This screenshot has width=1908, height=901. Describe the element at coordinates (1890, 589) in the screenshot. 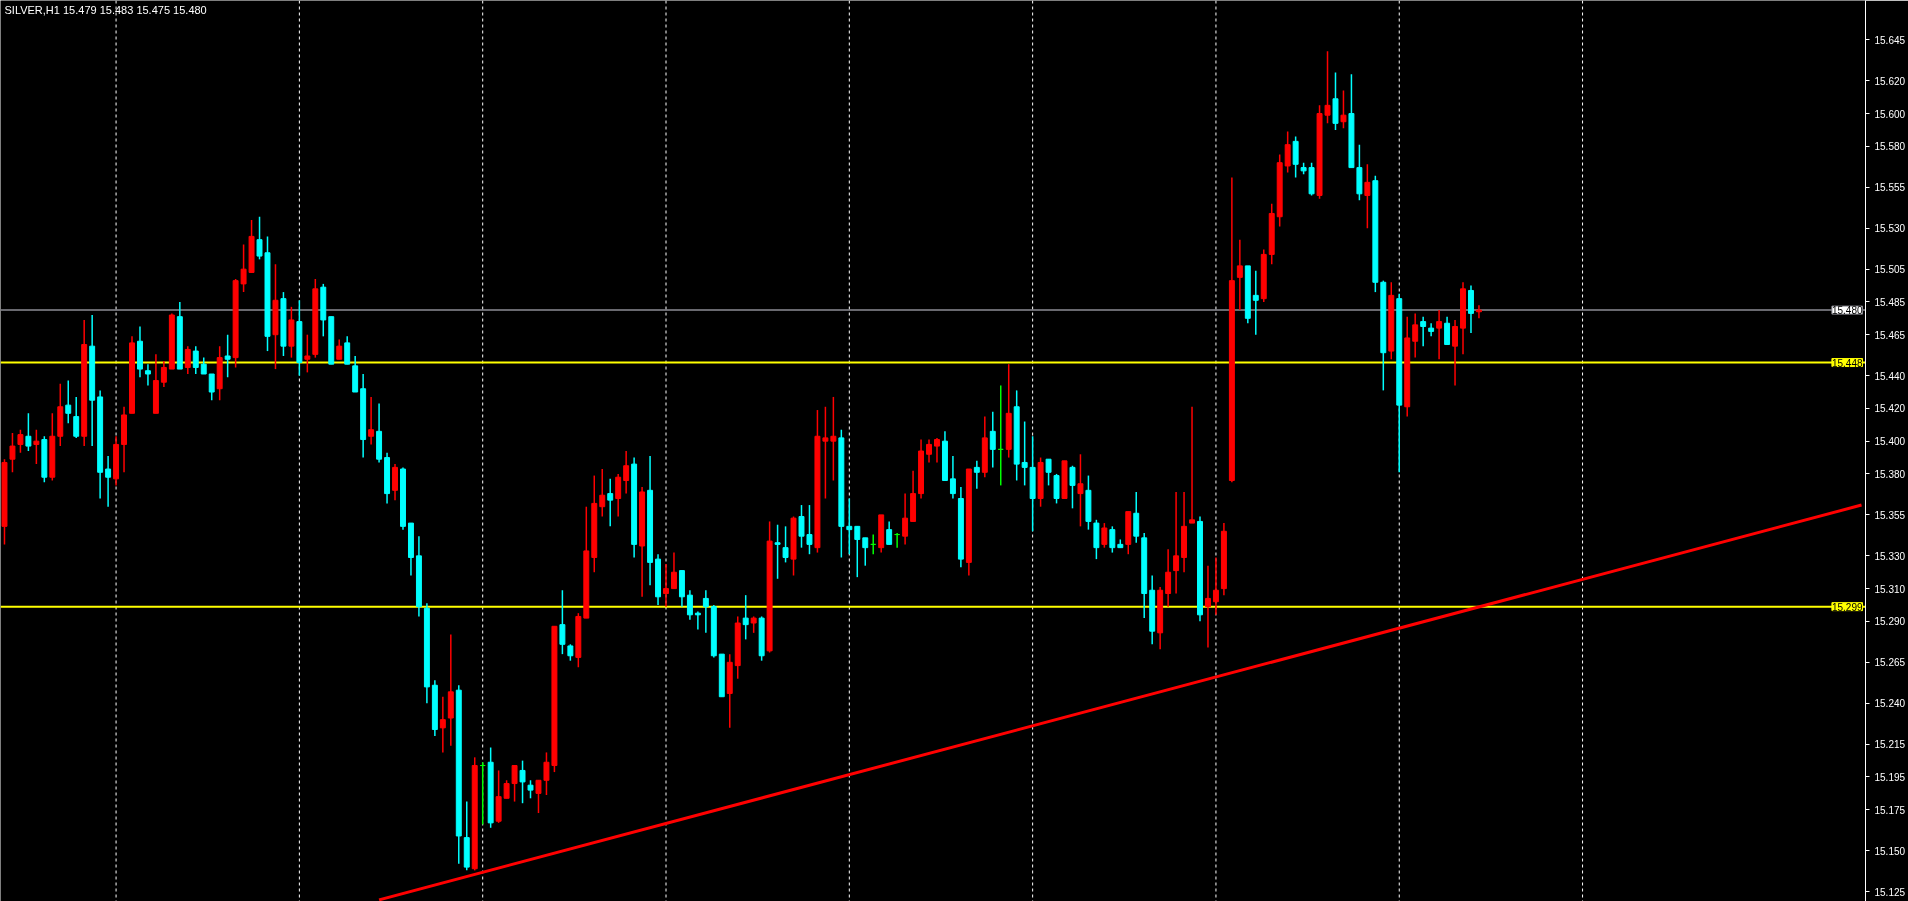

I see `y-tick-label: 15.310` at that location.